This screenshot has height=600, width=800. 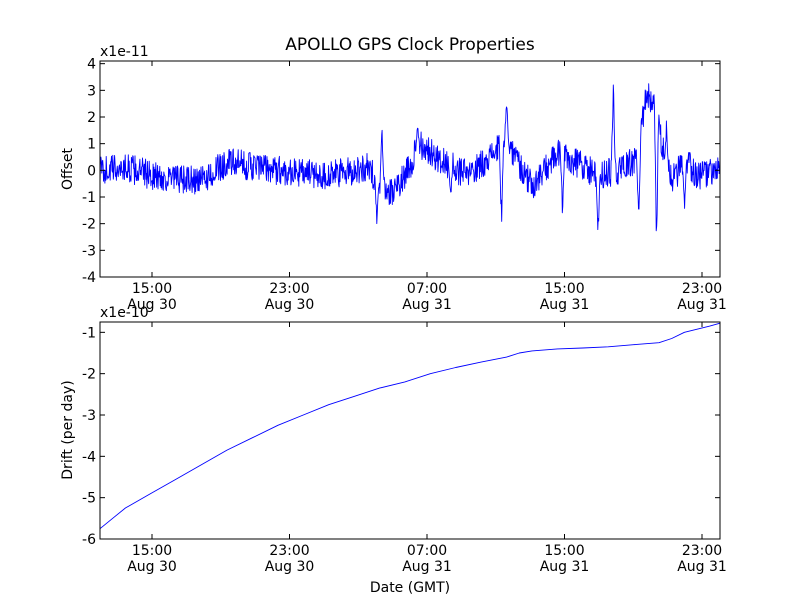 I want to click on drift-ytick-label: -4, so click(x=89, y=457).